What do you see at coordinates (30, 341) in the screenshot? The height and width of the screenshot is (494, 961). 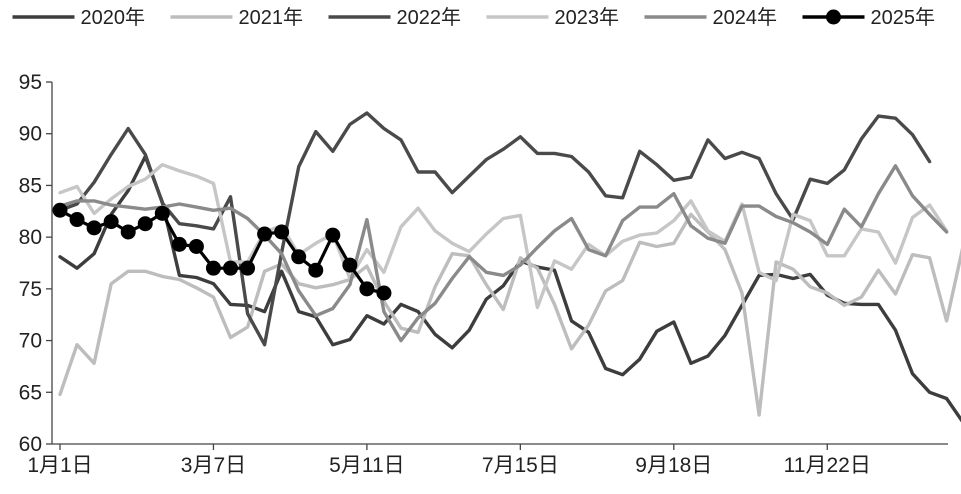 I see `y-tick-label: 70` at bounding box center [30, 341].